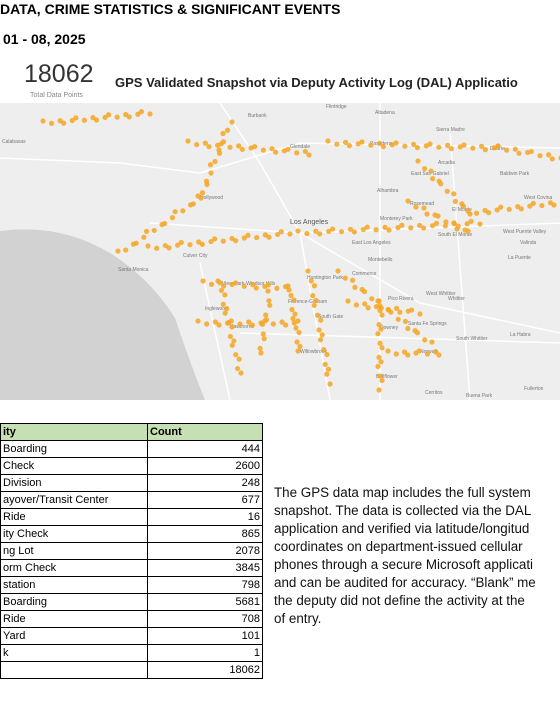 Image resolution: width=560 pixels, height=703 pixels. I want to click on count-cell: 2600, so click(205, 466).